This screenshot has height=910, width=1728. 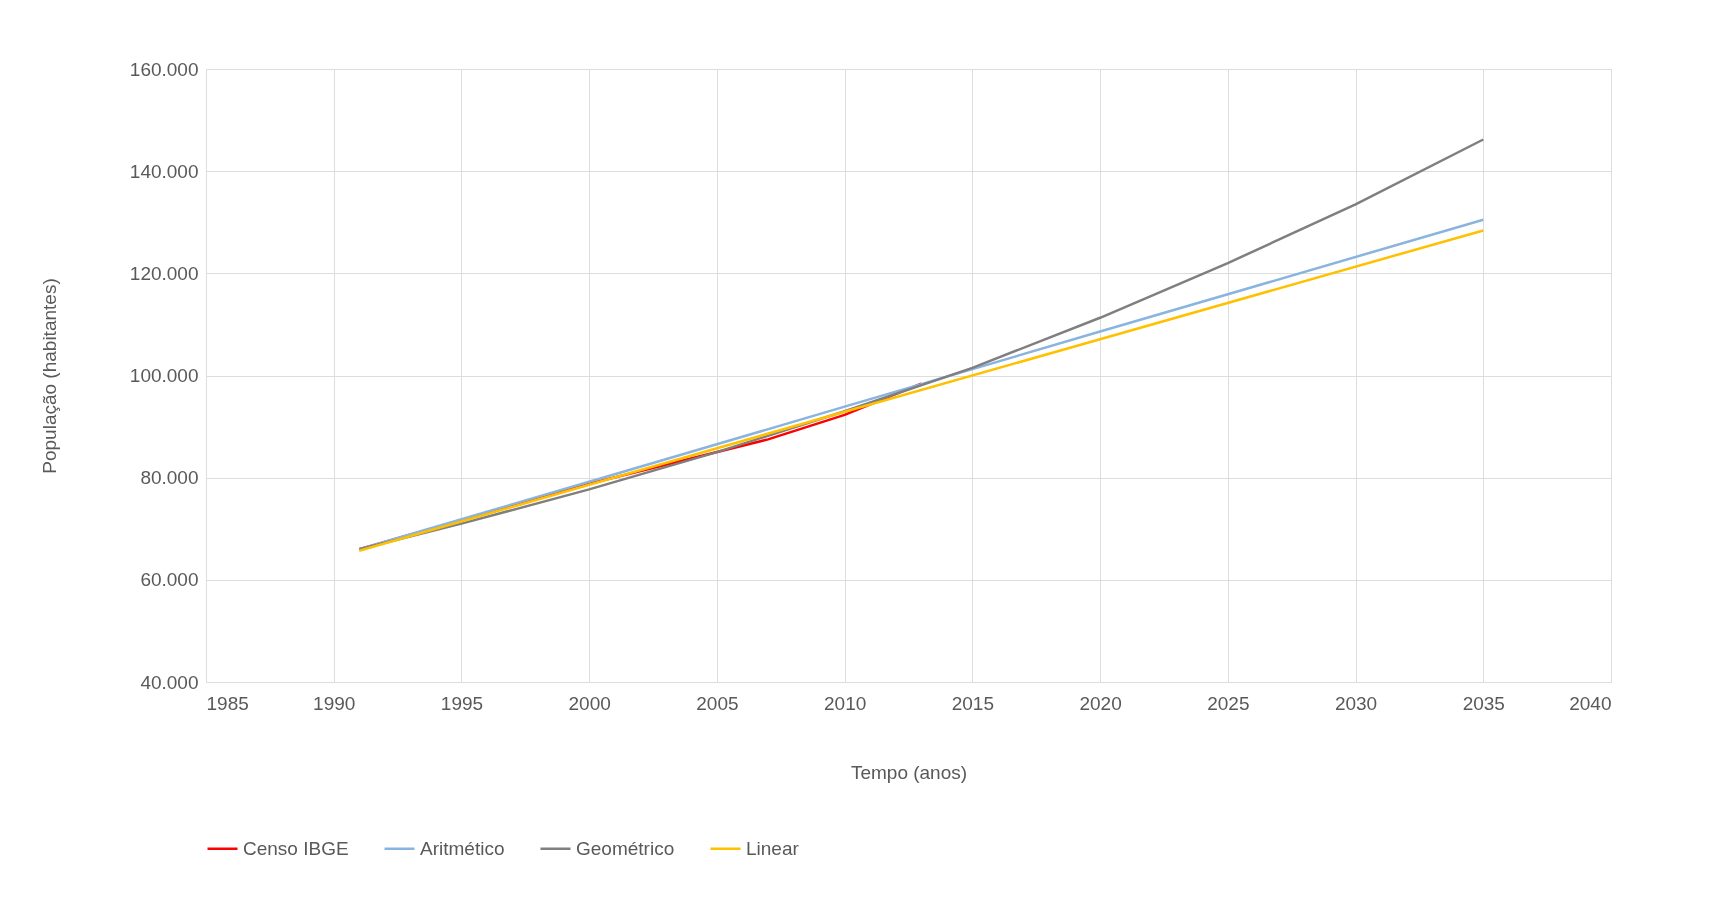 What do you see at coordinates (909, 772) in the screenshot?
I see `x-axis-title: Tempo (anos)` at bounding box center [909, 772].